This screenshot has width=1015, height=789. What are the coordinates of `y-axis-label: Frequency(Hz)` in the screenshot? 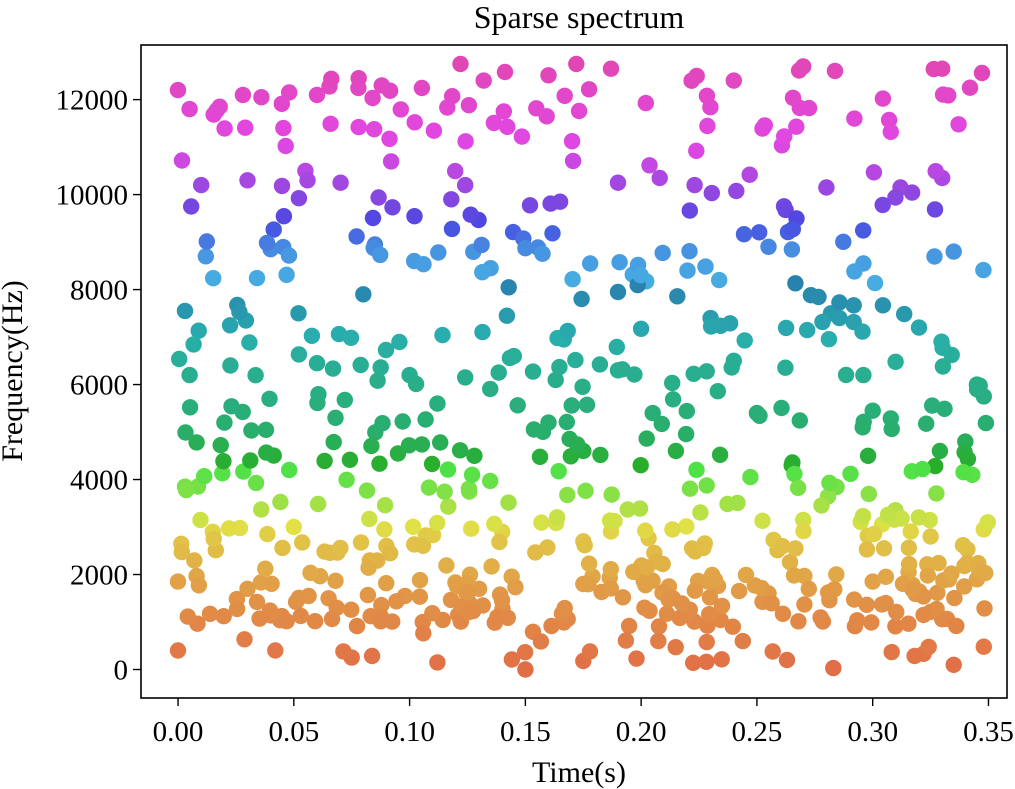 It's located at (14, 371).